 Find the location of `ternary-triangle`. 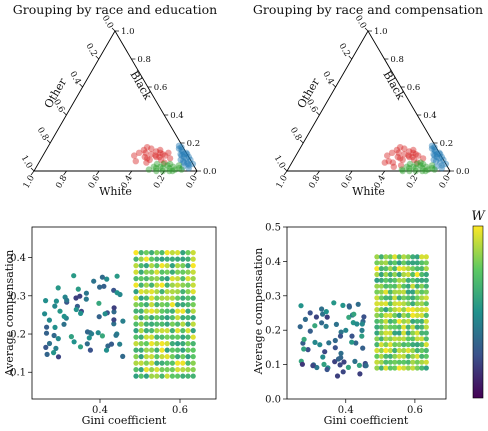

ternary-triangle is located at coordinates (368, 101).